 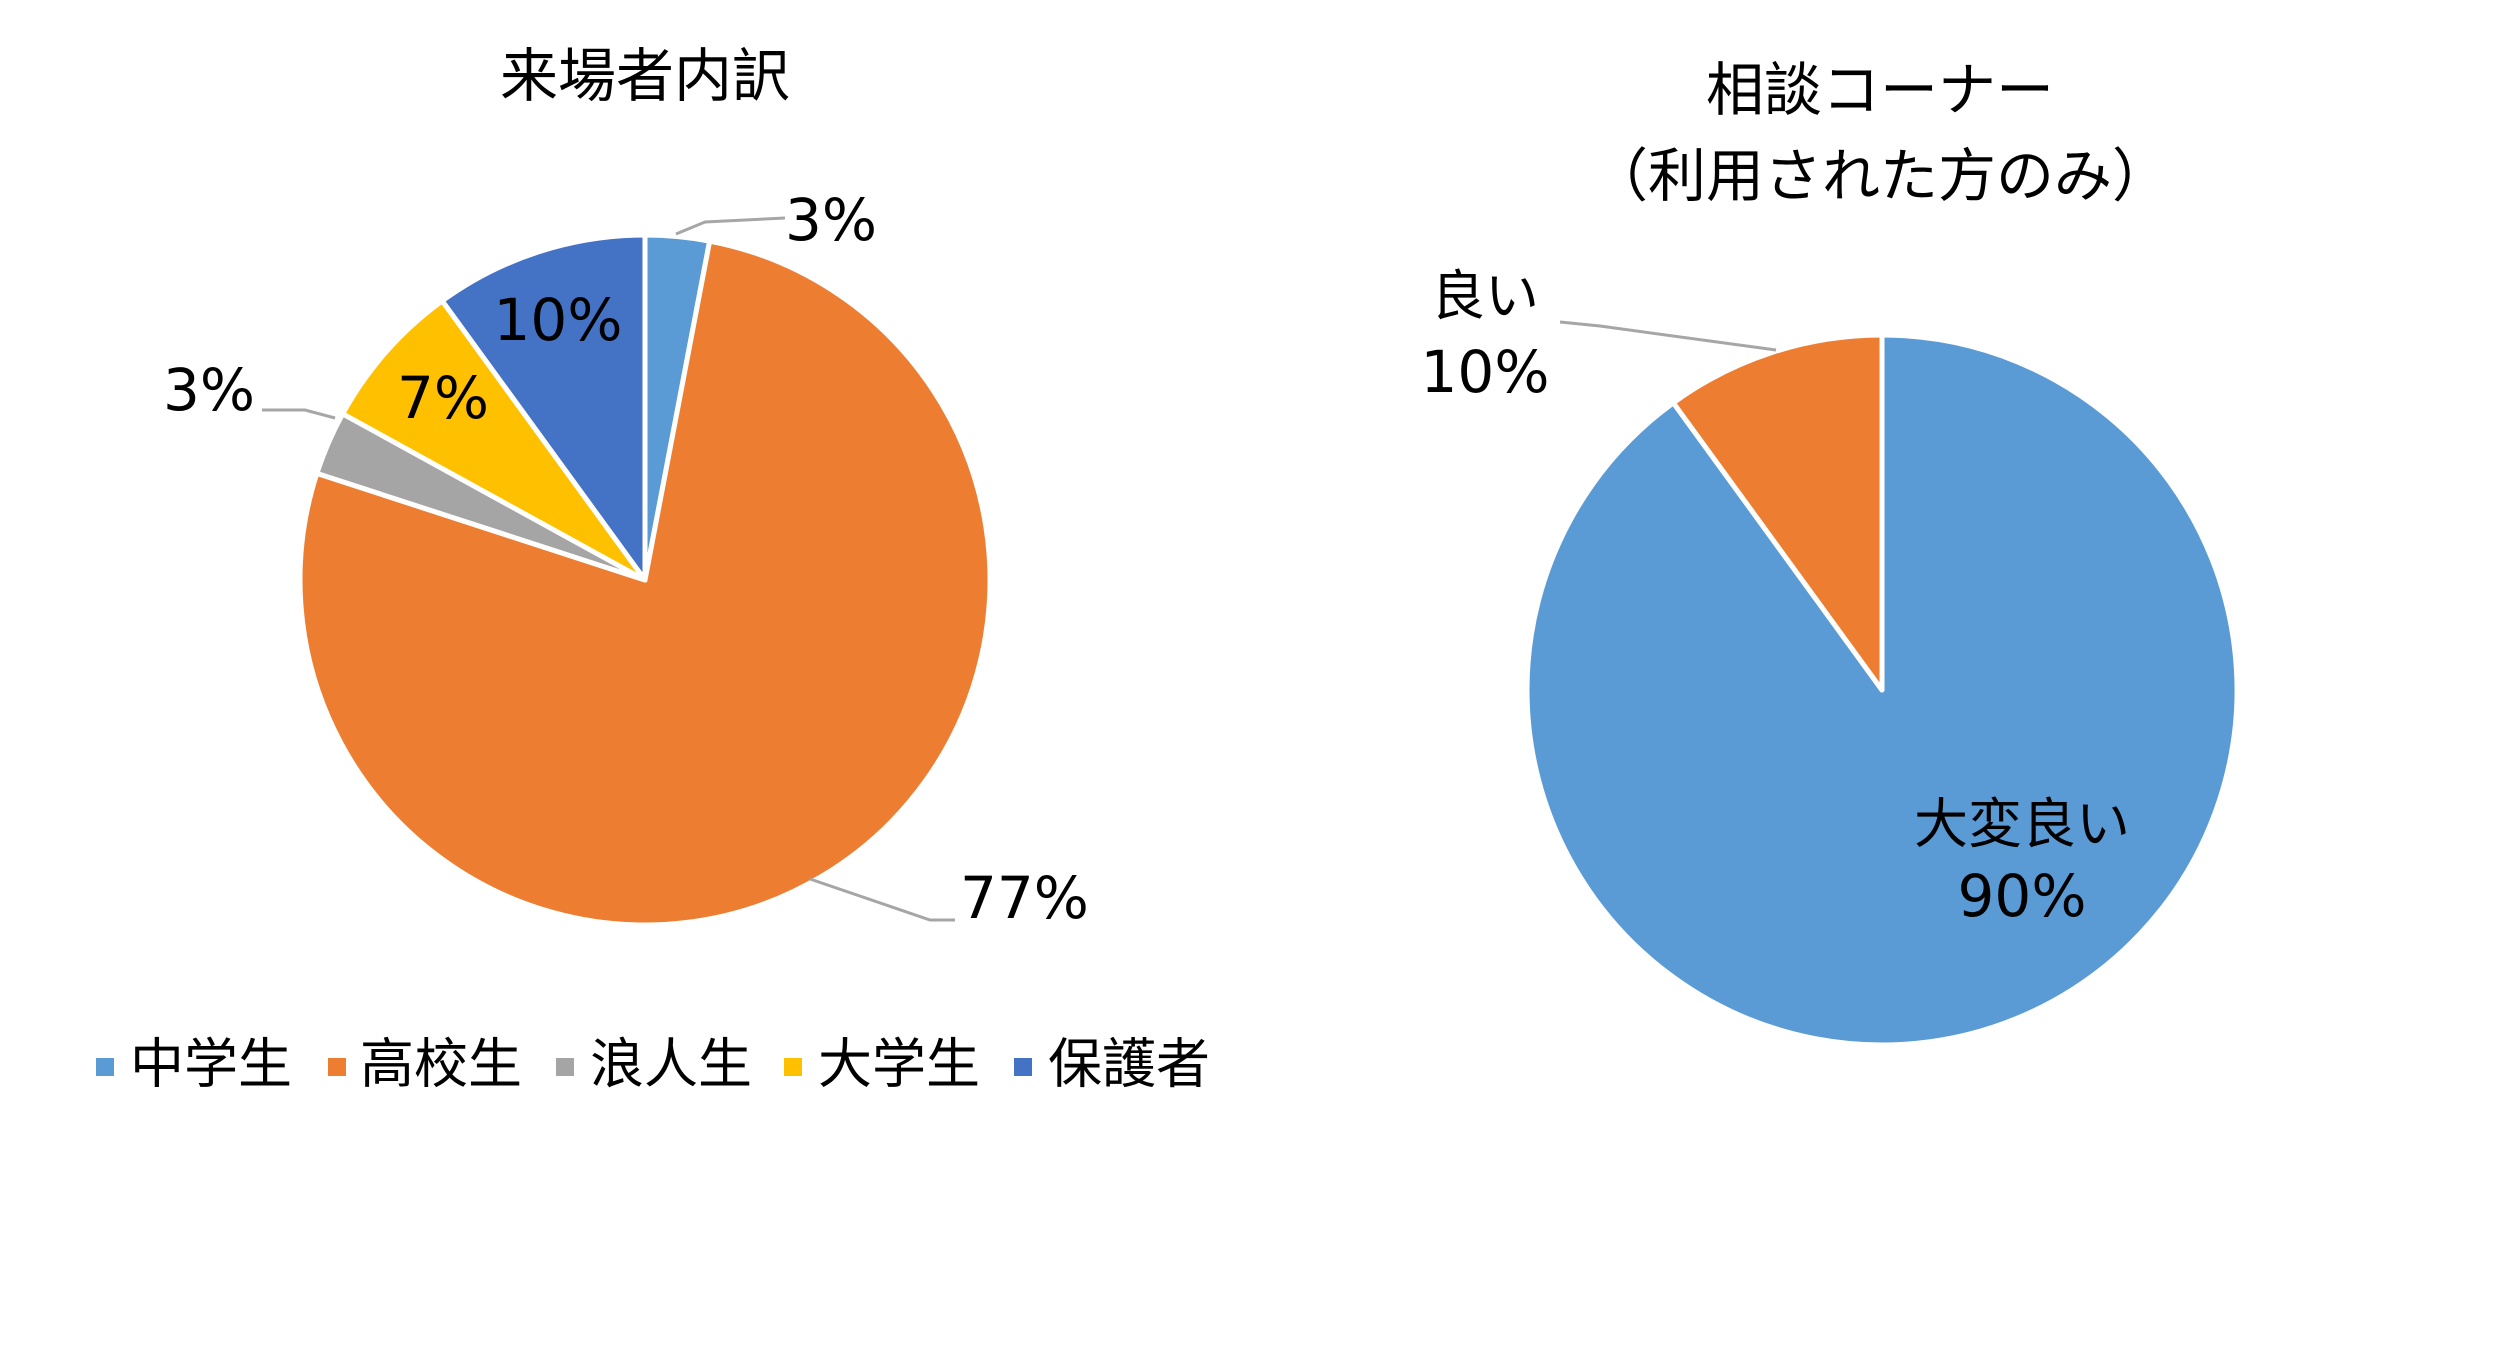 I want to click on chart2-label-very-good: 90%, so click(x=2022, y=896).